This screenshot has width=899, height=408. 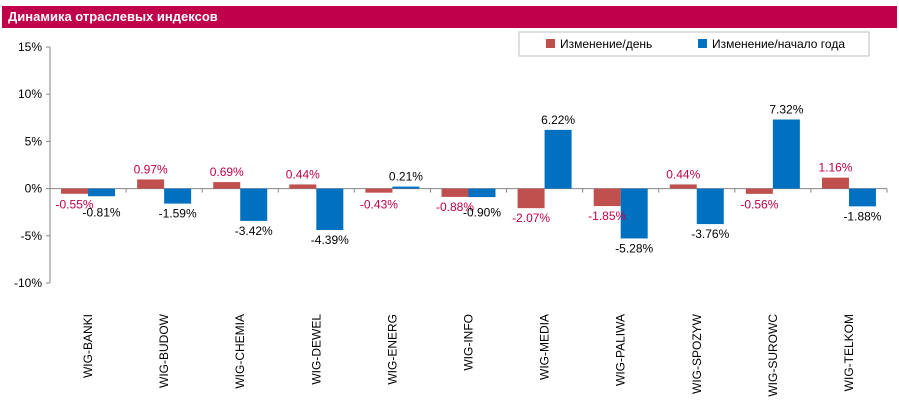 What do you see at coordinates (469, 342) in the screenshot?
I see `category-label: WIG-INFO` at bounding box center [469, 342].